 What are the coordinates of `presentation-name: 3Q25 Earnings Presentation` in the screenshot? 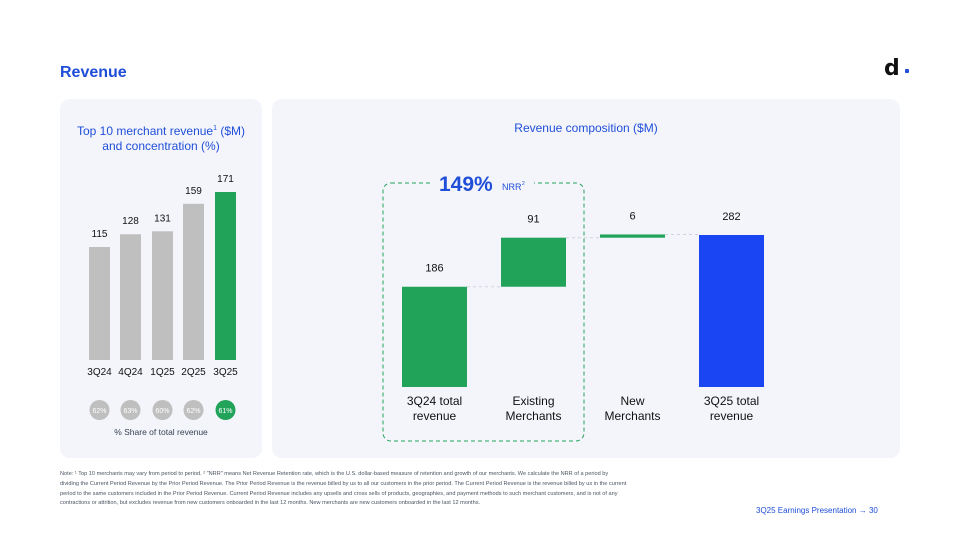 It's located at (806, 510).